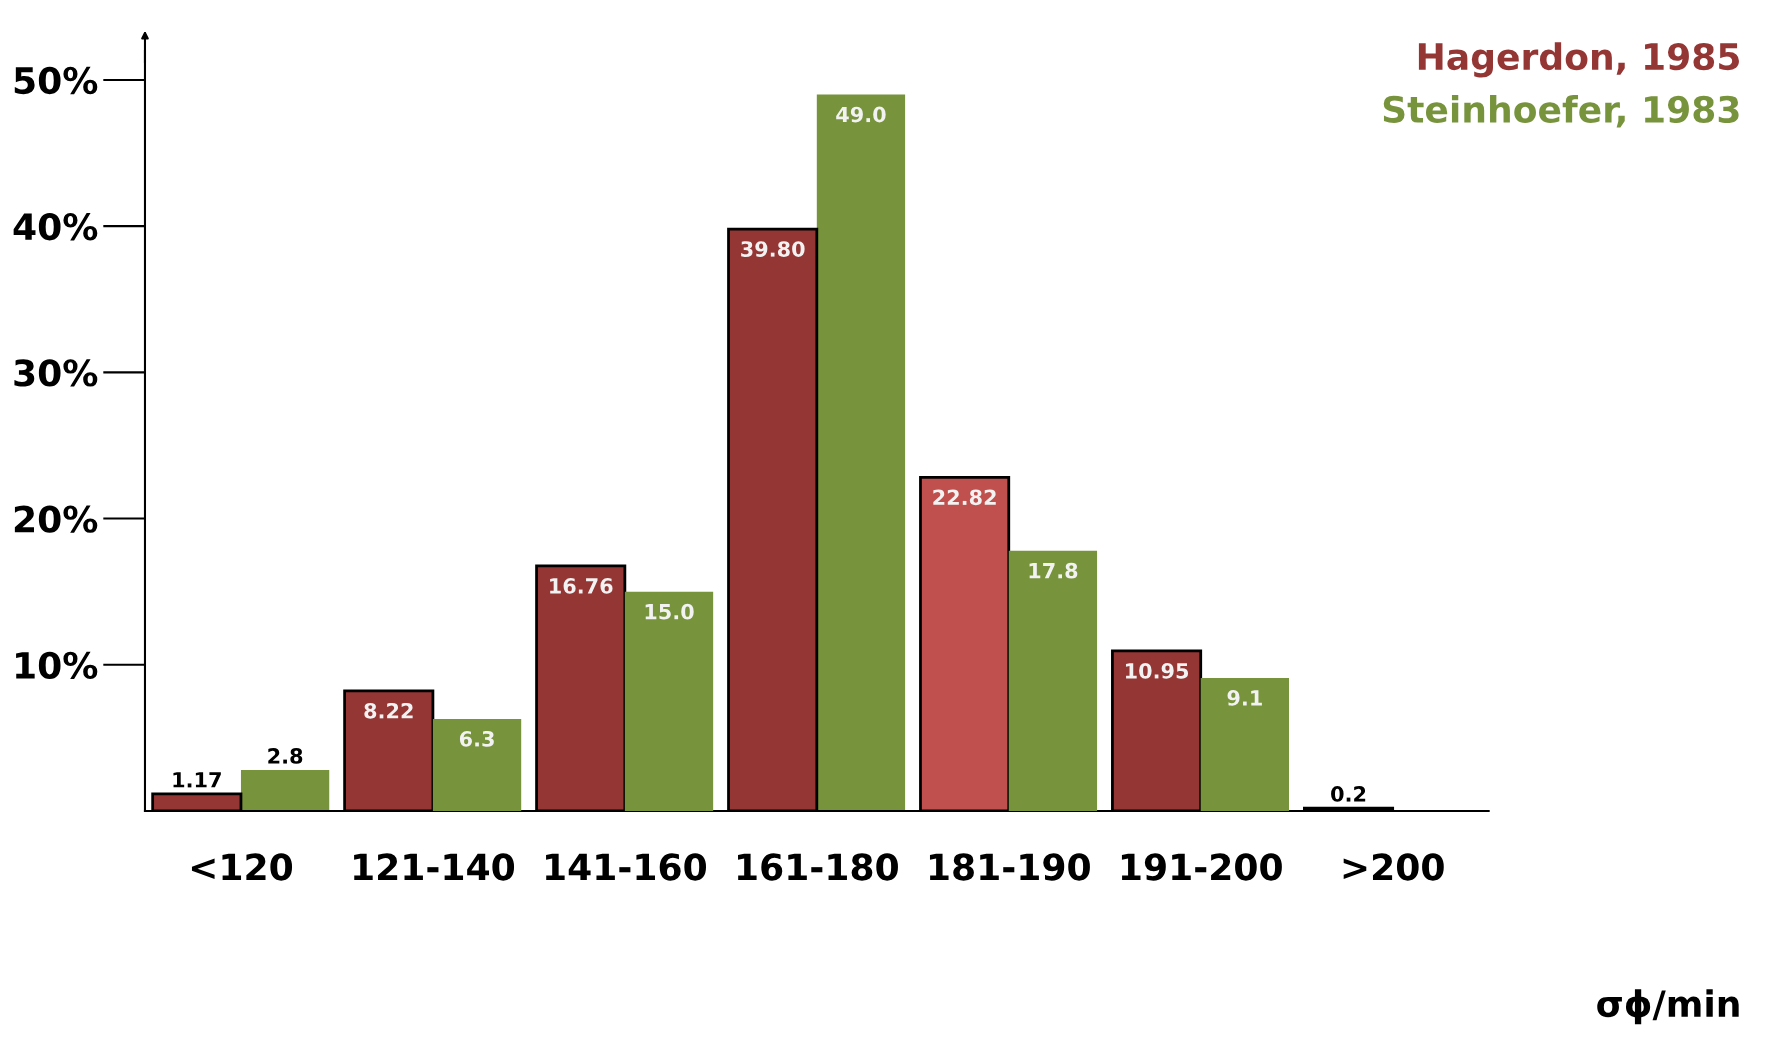 Image resolution: width=1768 pixels, height=1056 pixels. What do you see at coordinates (56, 373) in the screenshot?
I see `y-tick-label: 30%` at bounding box center [56, 373].